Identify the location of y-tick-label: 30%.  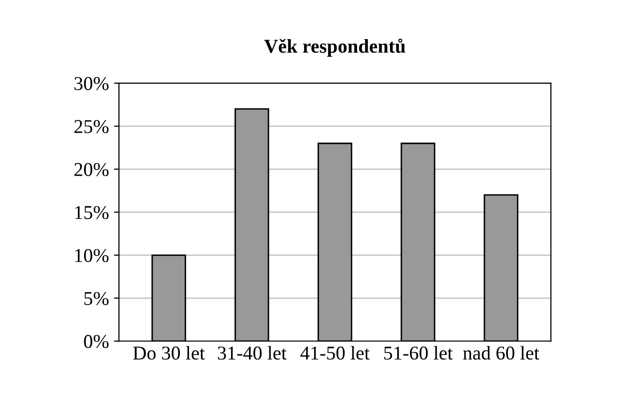
(91, 83).